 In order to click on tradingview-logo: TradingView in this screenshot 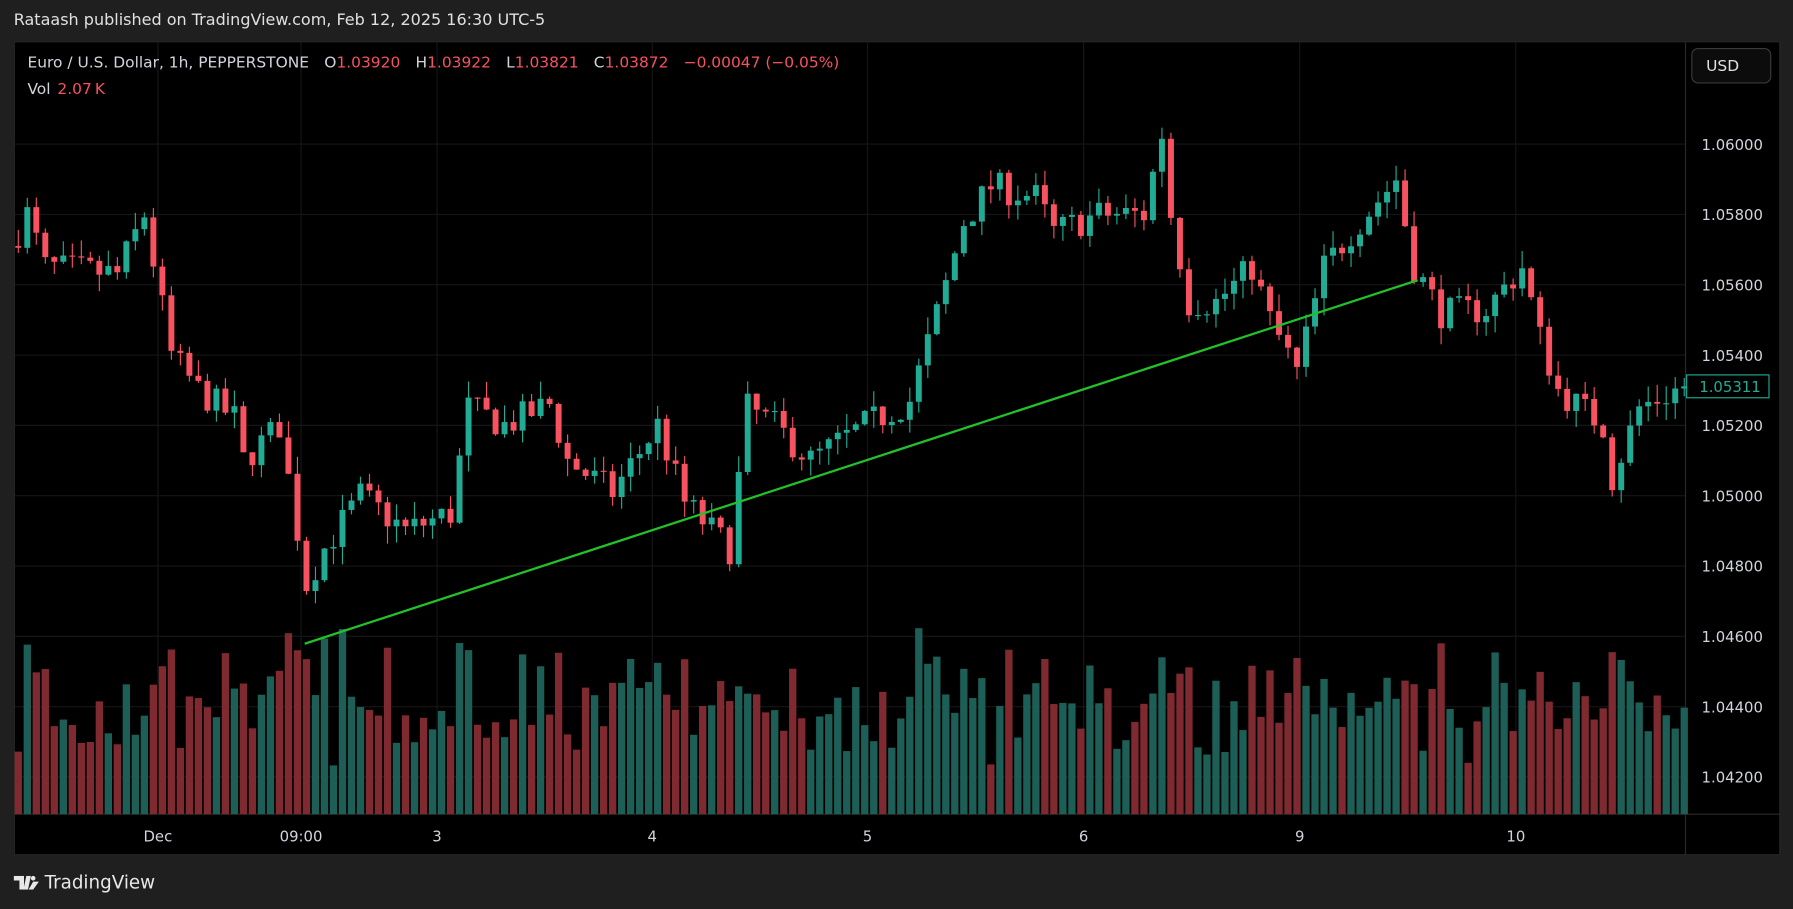, I will do `click(84, 882)`.